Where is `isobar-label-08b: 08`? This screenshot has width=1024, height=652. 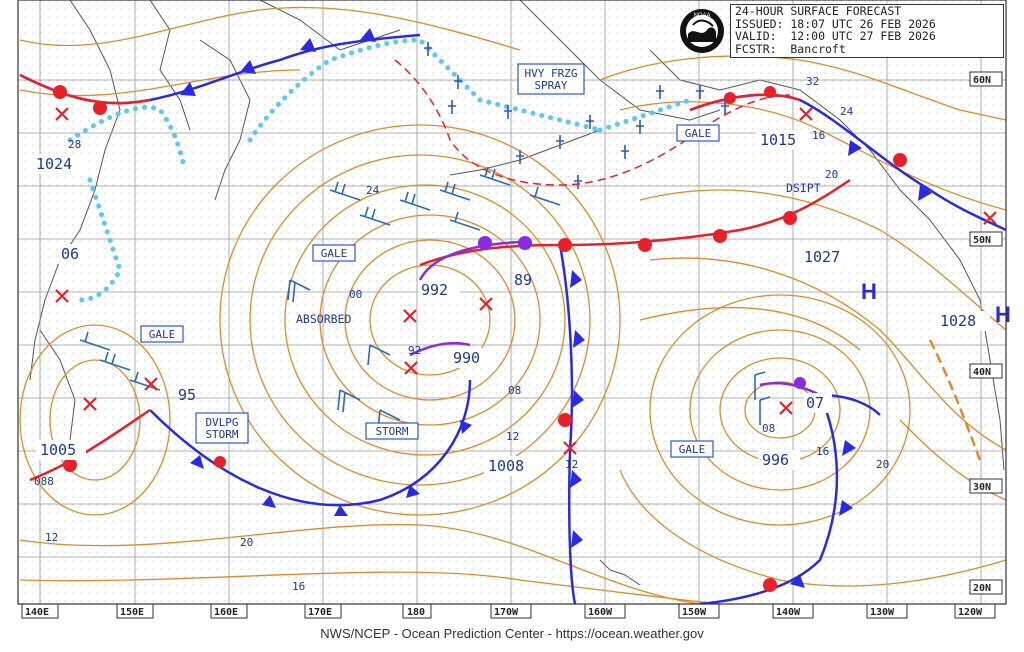
isobar-label-08b: 08 is located at coordinates (768, 428).